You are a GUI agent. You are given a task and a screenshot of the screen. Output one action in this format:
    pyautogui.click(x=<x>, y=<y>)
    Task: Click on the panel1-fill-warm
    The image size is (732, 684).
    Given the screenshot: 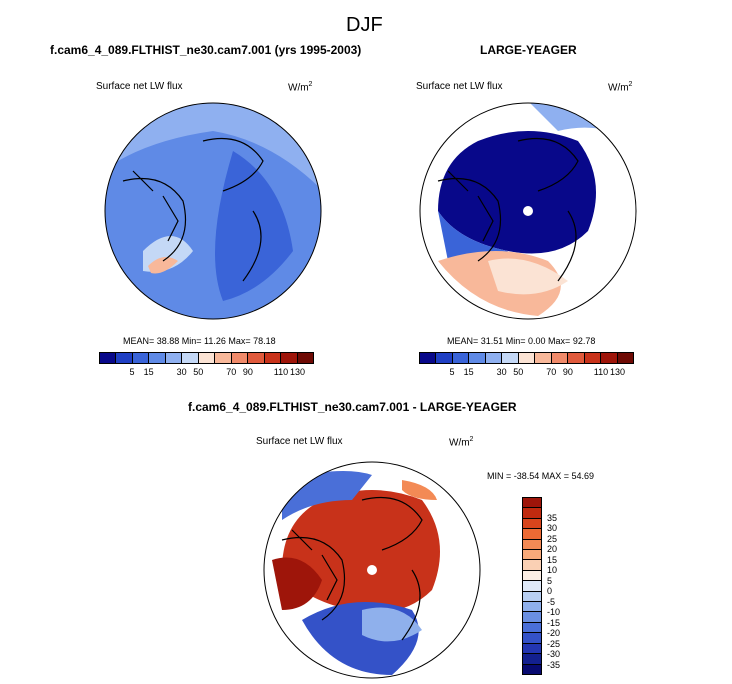 What is the action you would take?
    pyautogui.click(x=163, y=265)
    